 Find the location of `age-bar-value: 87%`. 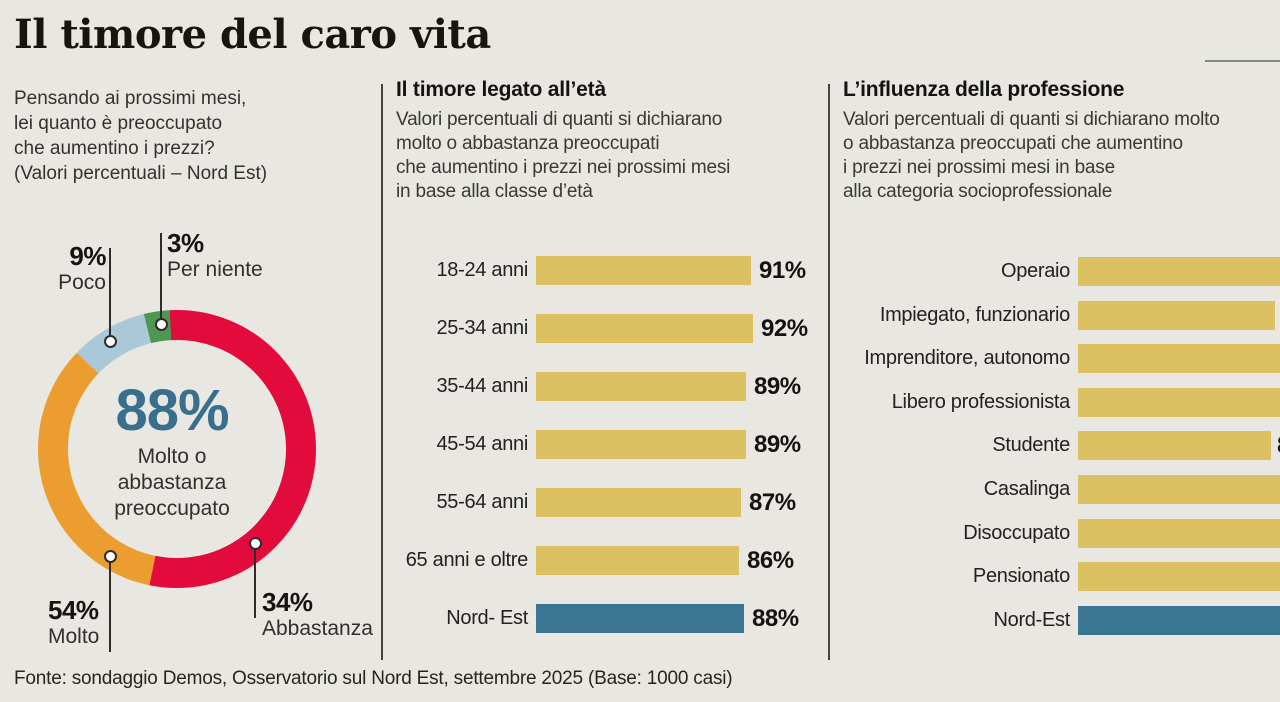

age-bar-value: 87% is located at coordinates (772, 502).